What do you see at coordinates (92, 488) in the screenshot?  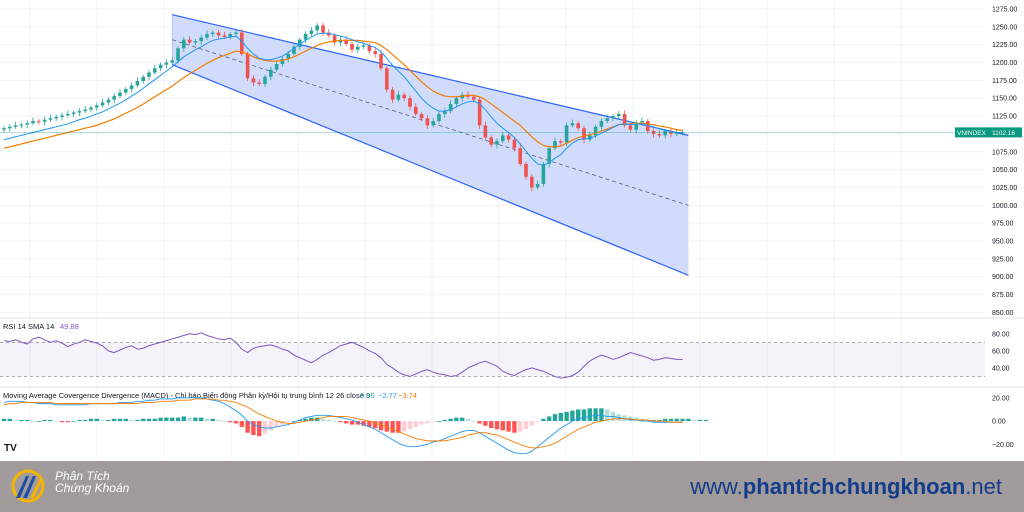 I see `brand-name-line2: Chứng Khoán` at bounding box center [92, 488].